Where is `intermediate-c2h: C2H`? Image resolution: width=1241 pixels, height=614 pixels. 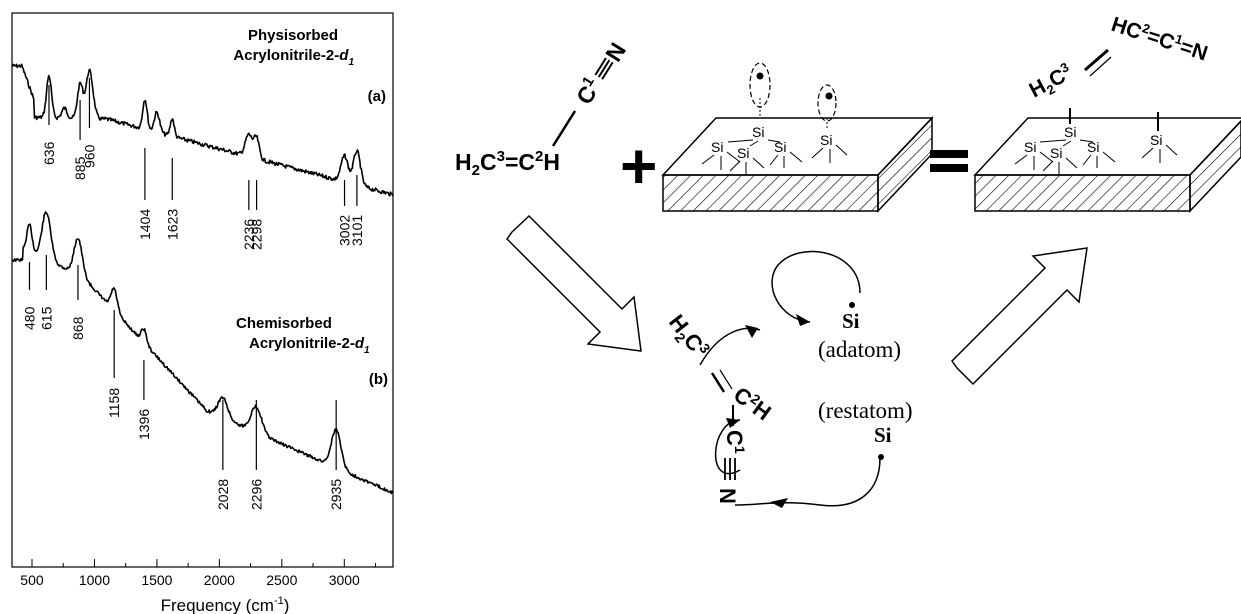 intermediate-c2h: C2H is located at coordinates (752, 403).